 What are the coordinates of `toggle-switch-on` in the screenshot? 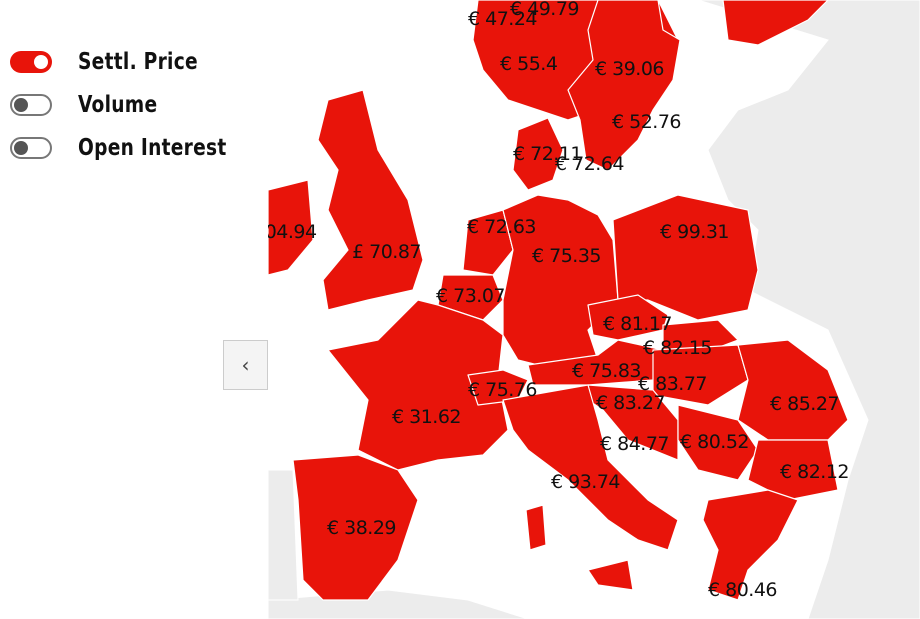 It's located at (31, 61).